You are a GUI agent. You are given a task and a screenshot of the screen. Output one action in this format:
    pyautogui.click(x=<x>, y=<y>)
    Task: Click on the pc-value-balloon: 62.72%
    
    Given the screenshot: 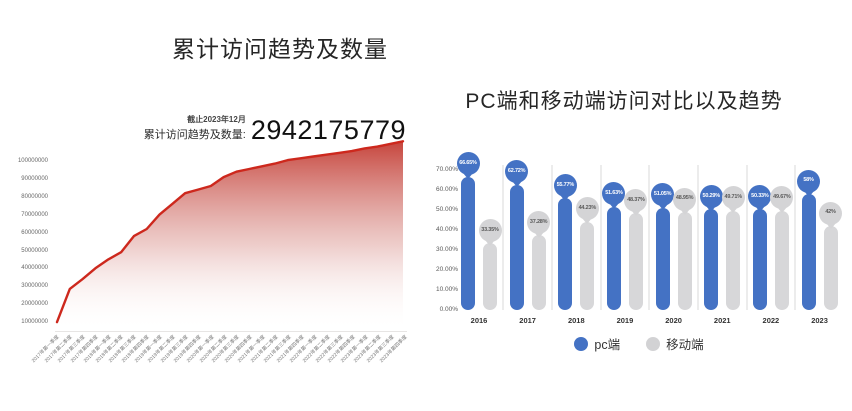 What is the action you would take?
    pyautogui.click(x=517, y=172)
    